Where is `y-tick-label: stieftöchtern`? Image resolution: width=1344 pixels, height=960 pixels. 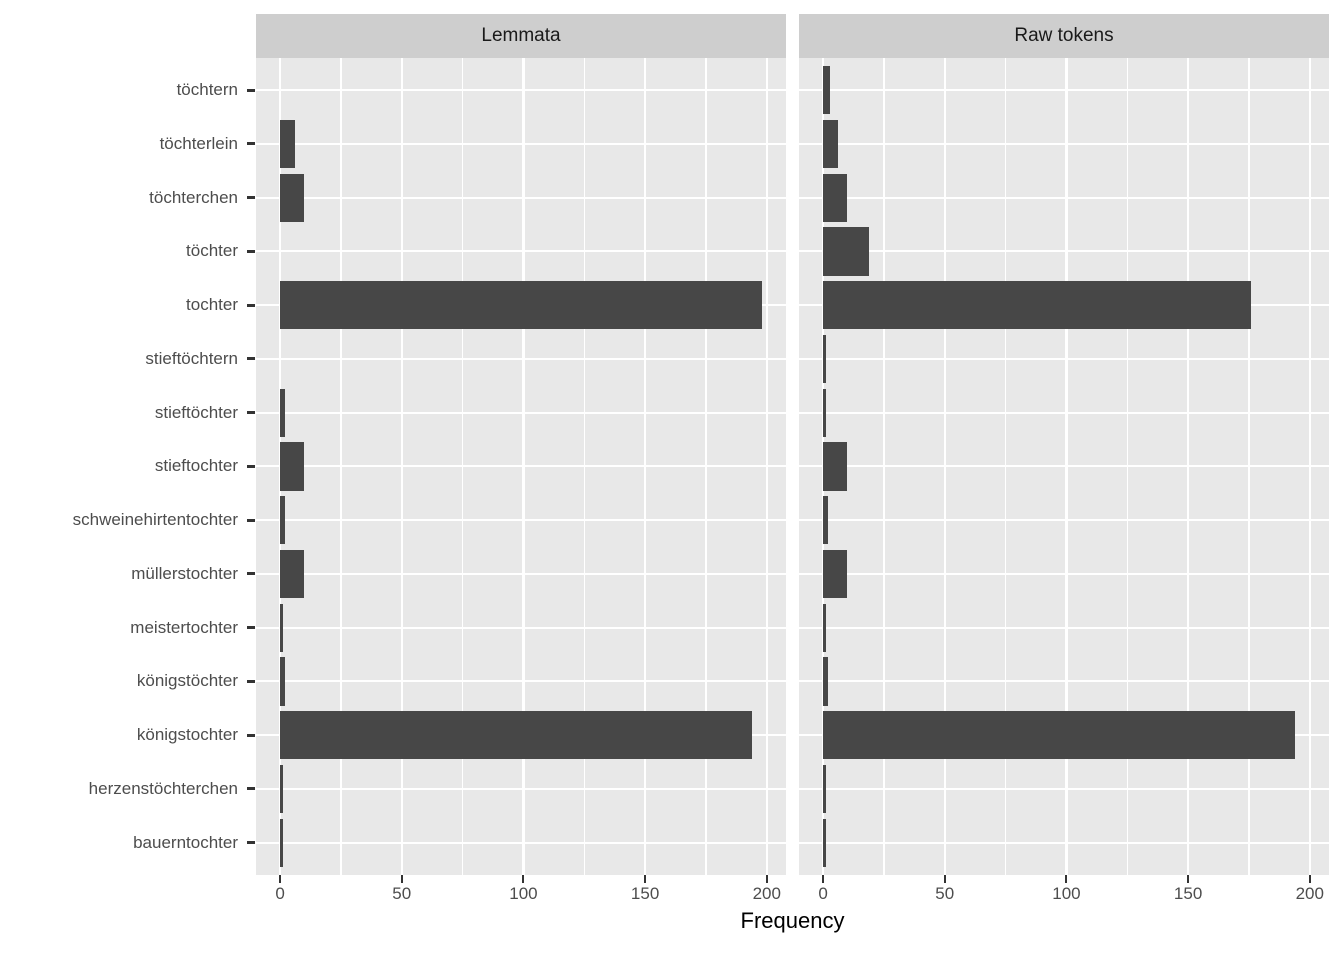 y-tick-label: stieftöchtern is located at coordinates (191, 358).